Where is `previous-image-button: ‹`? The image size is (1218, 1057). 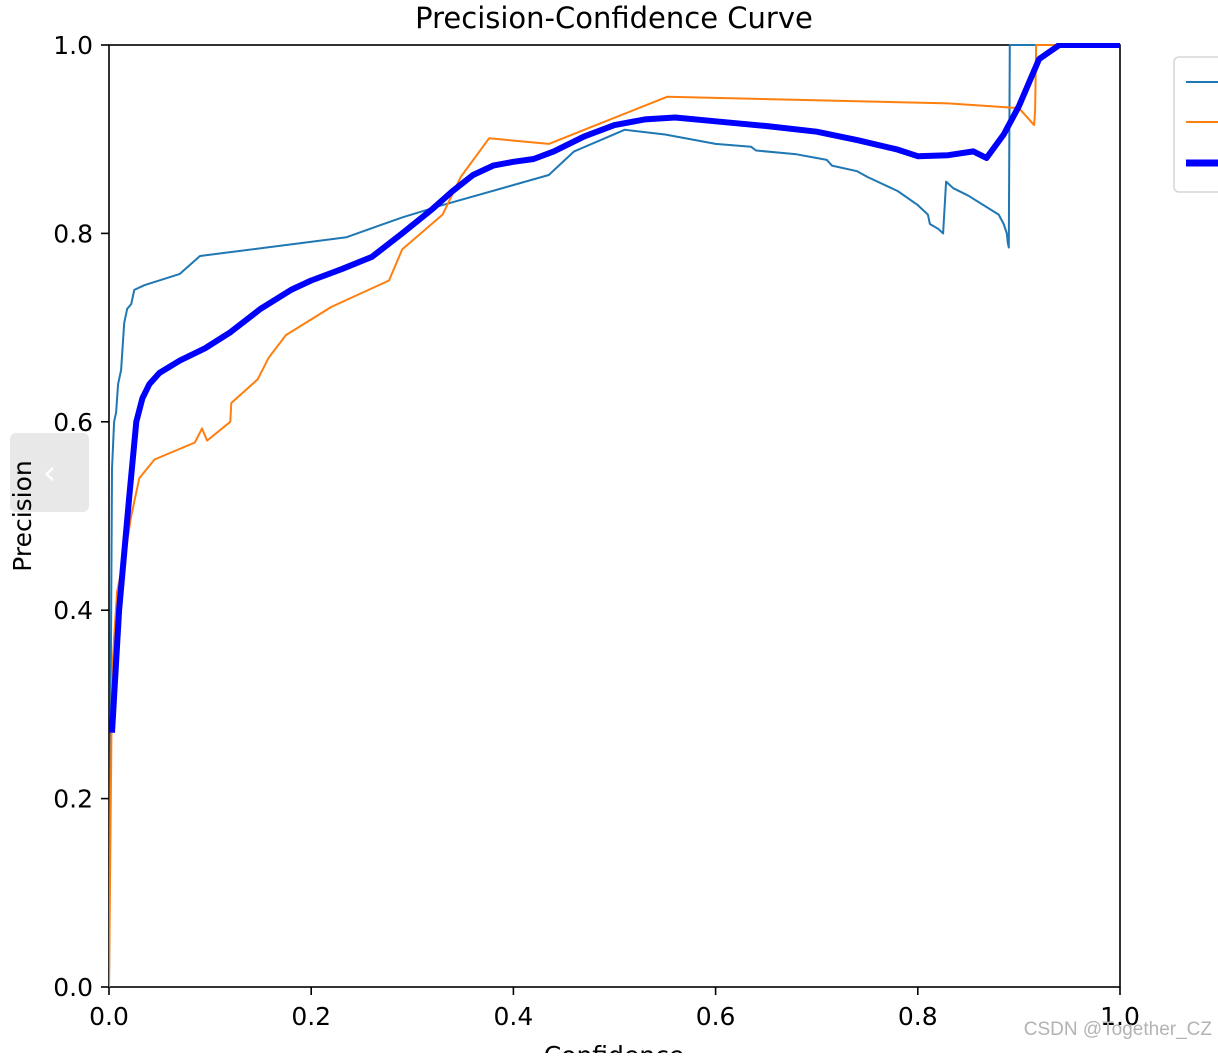
previous-image-button: ‹ is located at coordinates (49, 472).